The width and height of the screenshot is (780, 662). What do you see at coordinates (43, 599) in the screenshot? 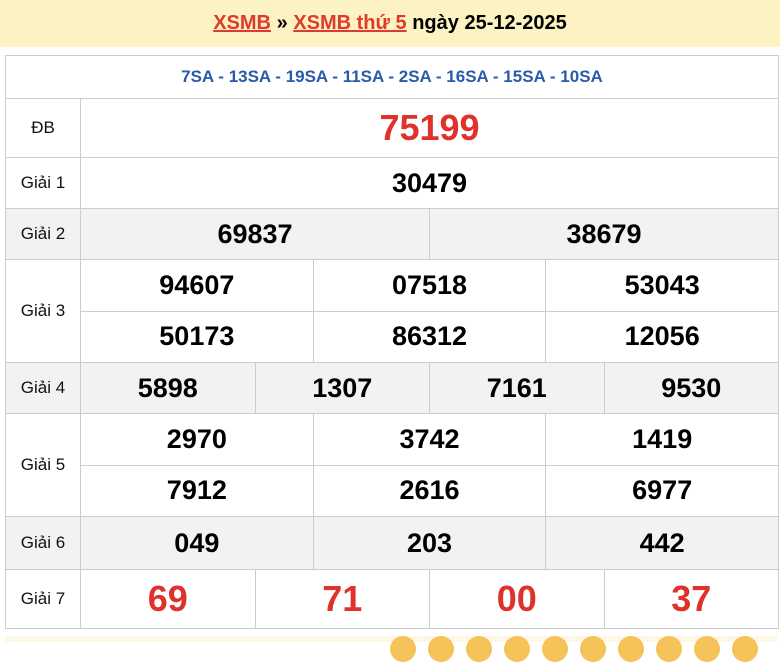
I see `prize-label: Giải 7` at bounding box center [43, 599].